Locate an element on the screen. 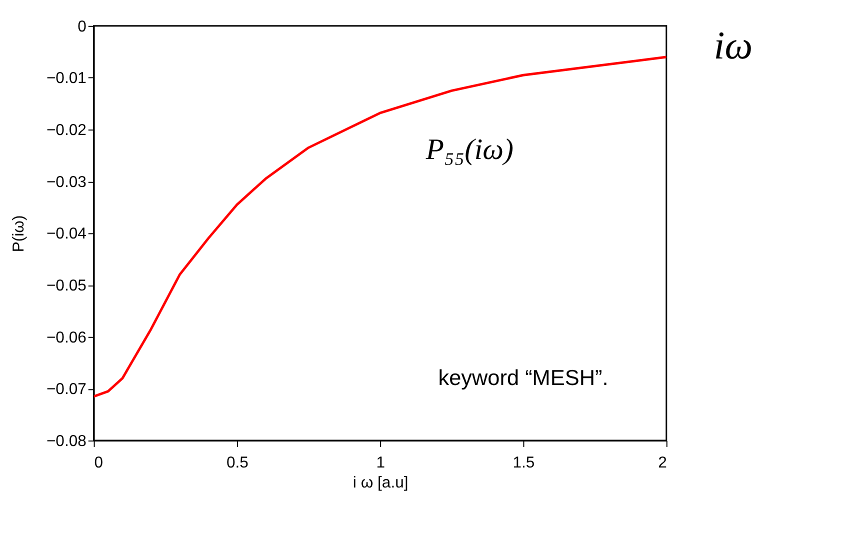  y-tick-label: −0.06 is located at coordinates (66, 337).